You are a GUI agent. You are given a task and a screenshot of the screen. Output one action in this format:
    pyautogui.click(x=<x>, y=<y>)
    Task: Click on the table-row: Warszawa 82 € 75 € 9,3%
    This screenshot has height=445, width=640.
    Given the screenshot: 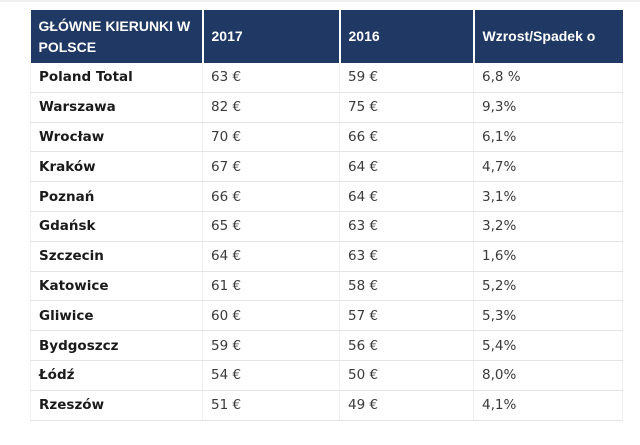 What is the action you would take?
    pyautogui.click(x=326, y=107)
    